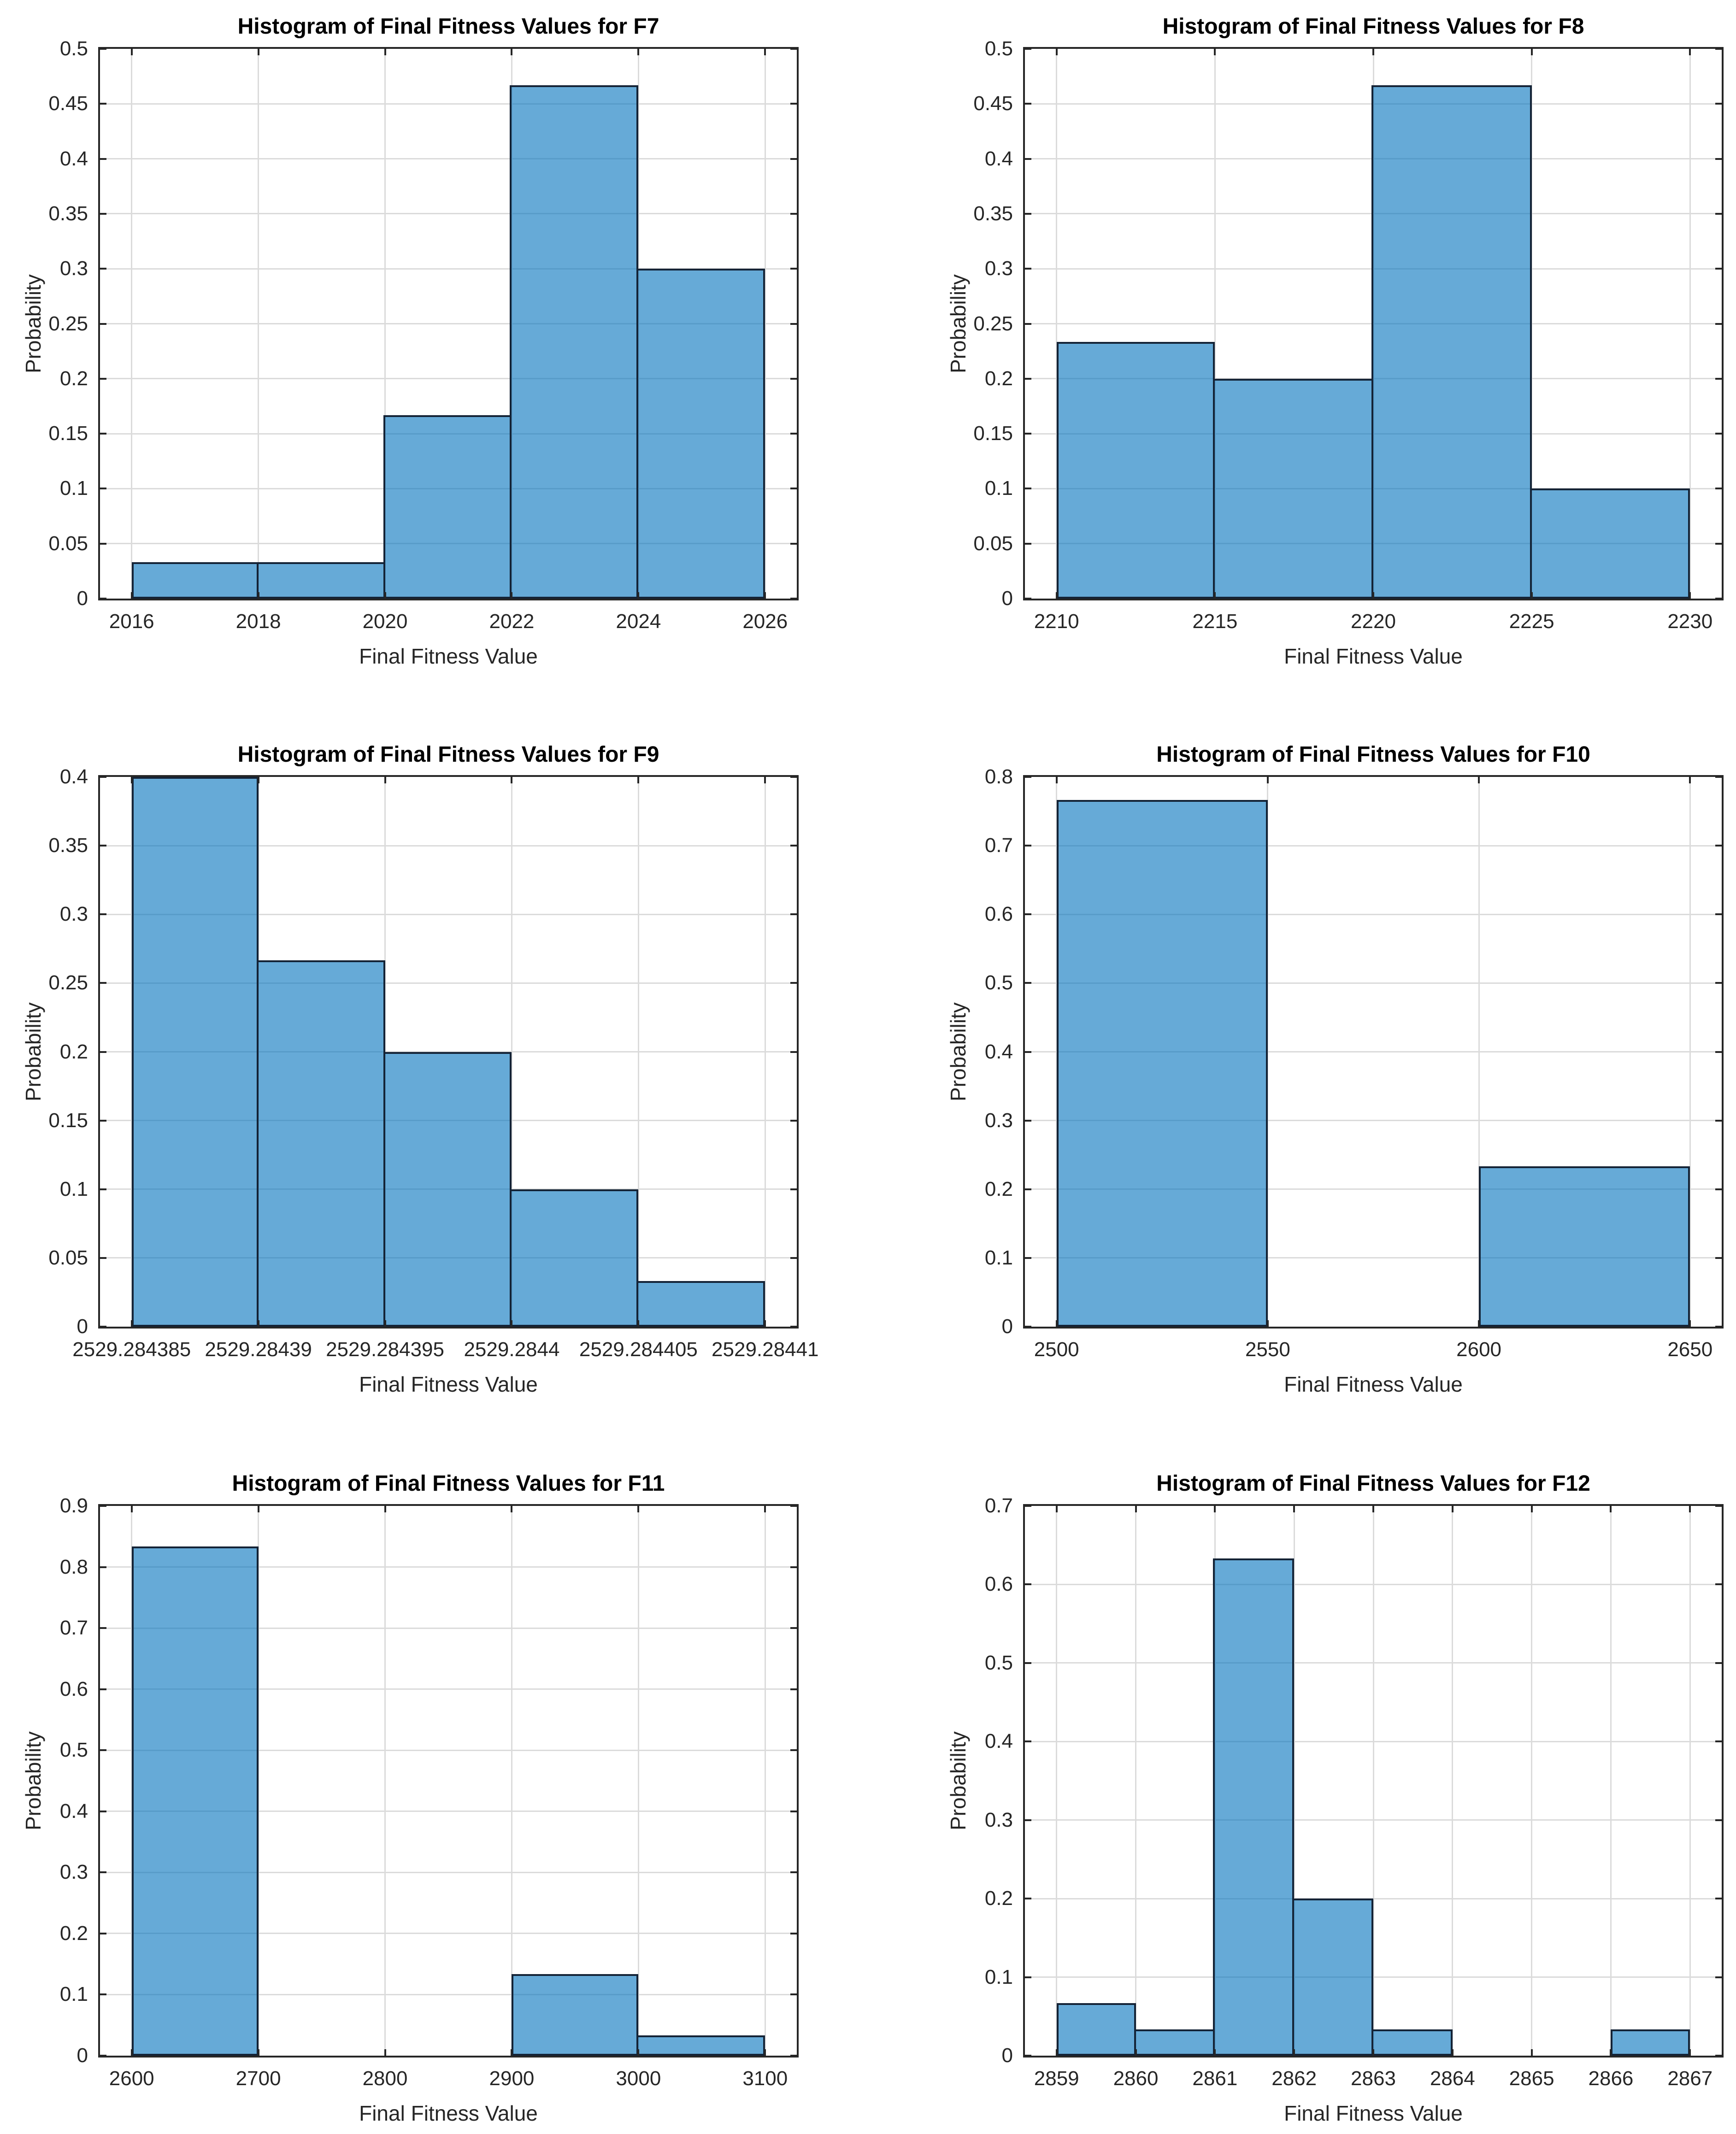  Describe the element at coordinates (999, 1662) in the screenshot. I see `y-tick-label: 0.5` at that location.